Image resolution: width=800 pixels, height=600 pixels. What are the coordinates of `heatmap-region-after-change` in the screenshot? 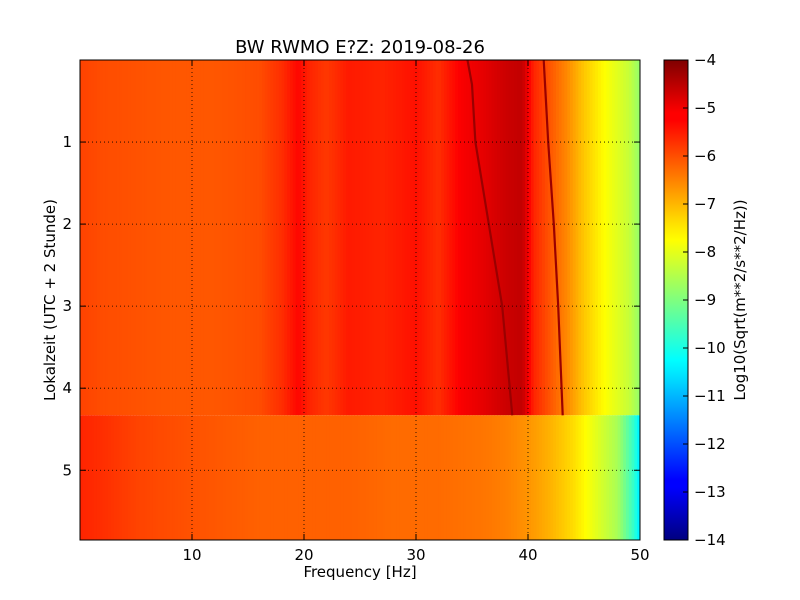 It's located at (360, 477).